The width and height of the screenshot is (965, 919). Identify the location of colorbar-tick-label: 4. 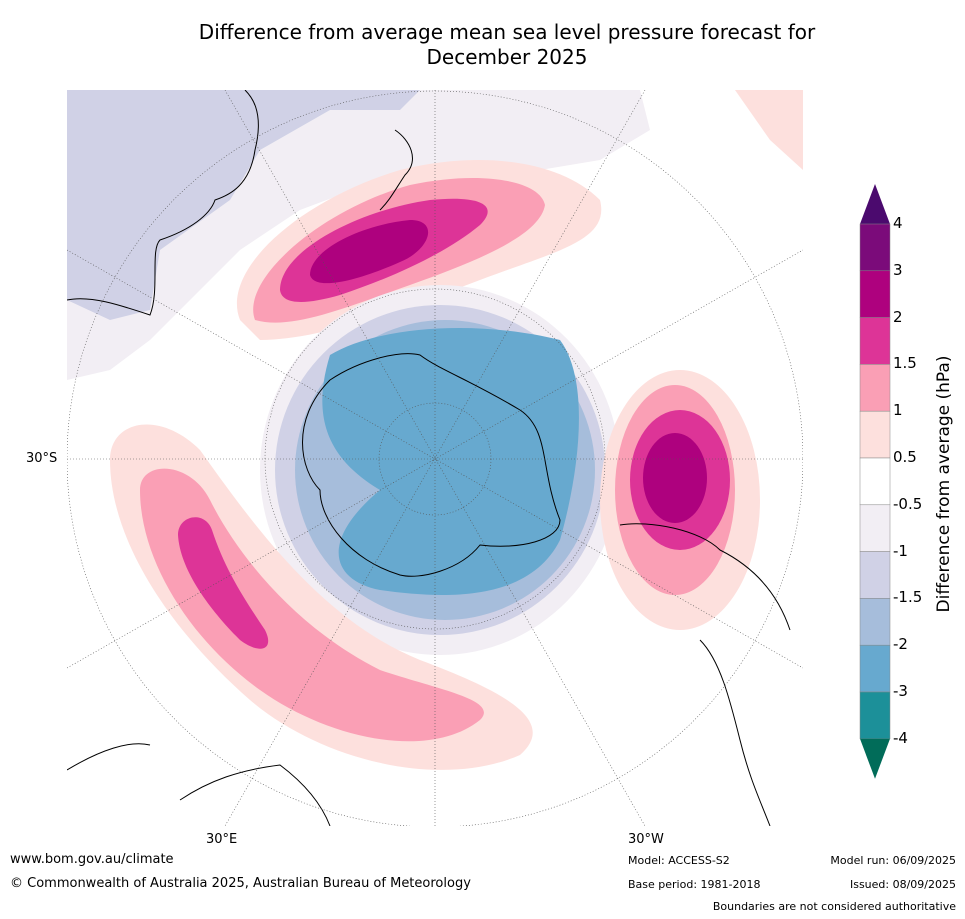
(898, 223).